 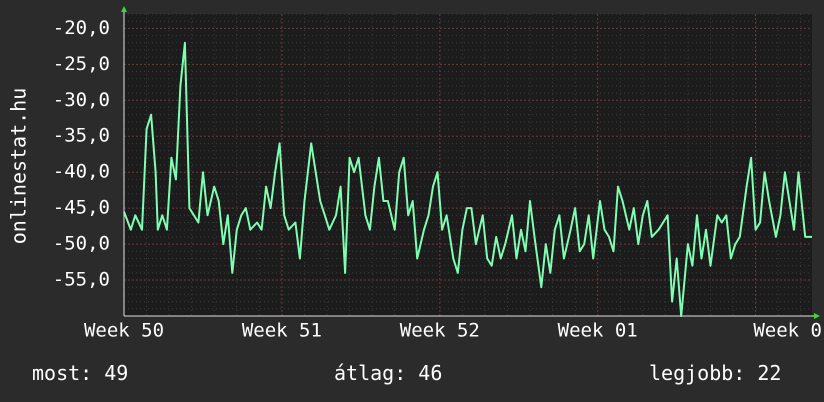 What do you see at coordinates (81, 64) in the screenshot?
I see `y-tick-label: -25,0` at bounding box center [81, 64].